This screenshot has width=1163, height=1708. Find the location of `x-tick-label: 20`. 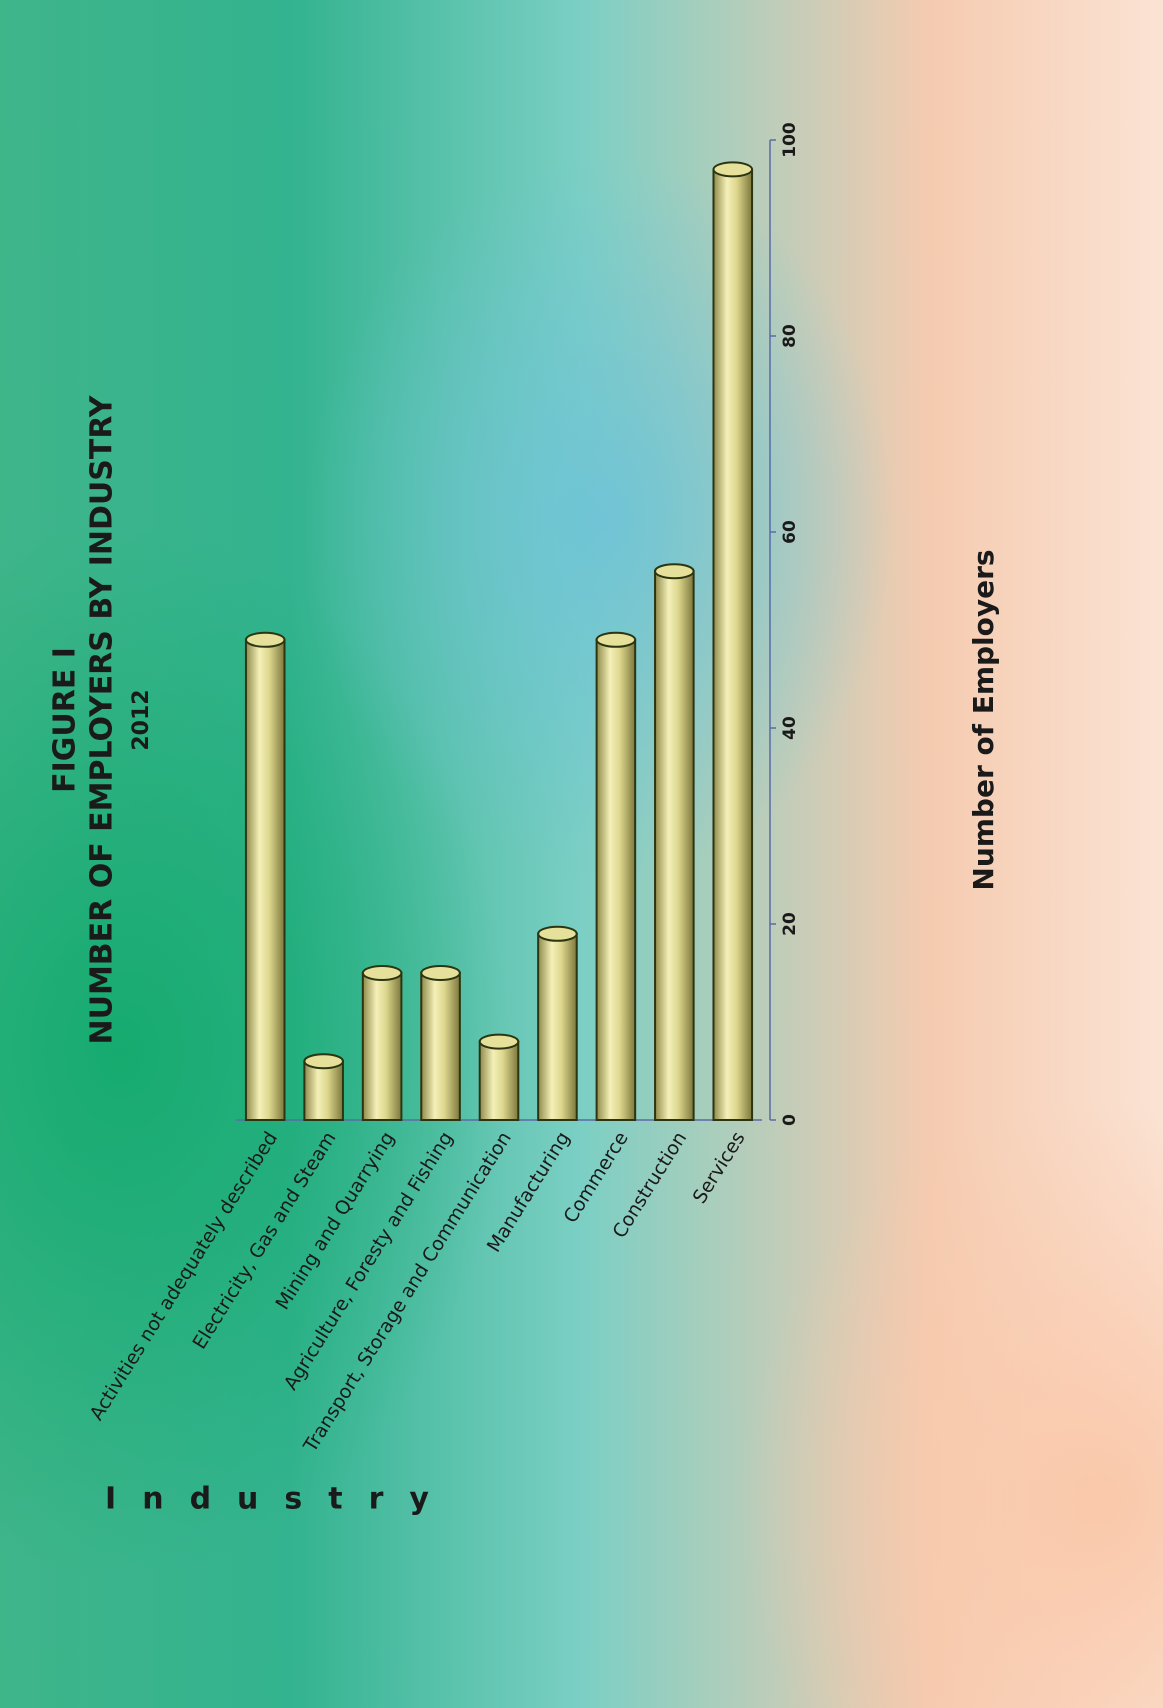

x-tick-label: 20 is located at coordinates (790, 924).